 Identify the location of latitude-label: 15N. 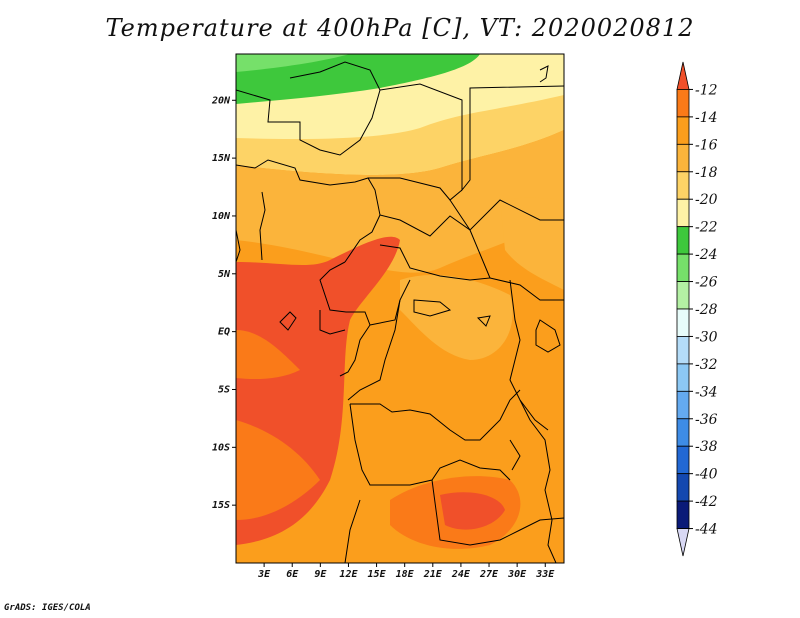
(221, 158).